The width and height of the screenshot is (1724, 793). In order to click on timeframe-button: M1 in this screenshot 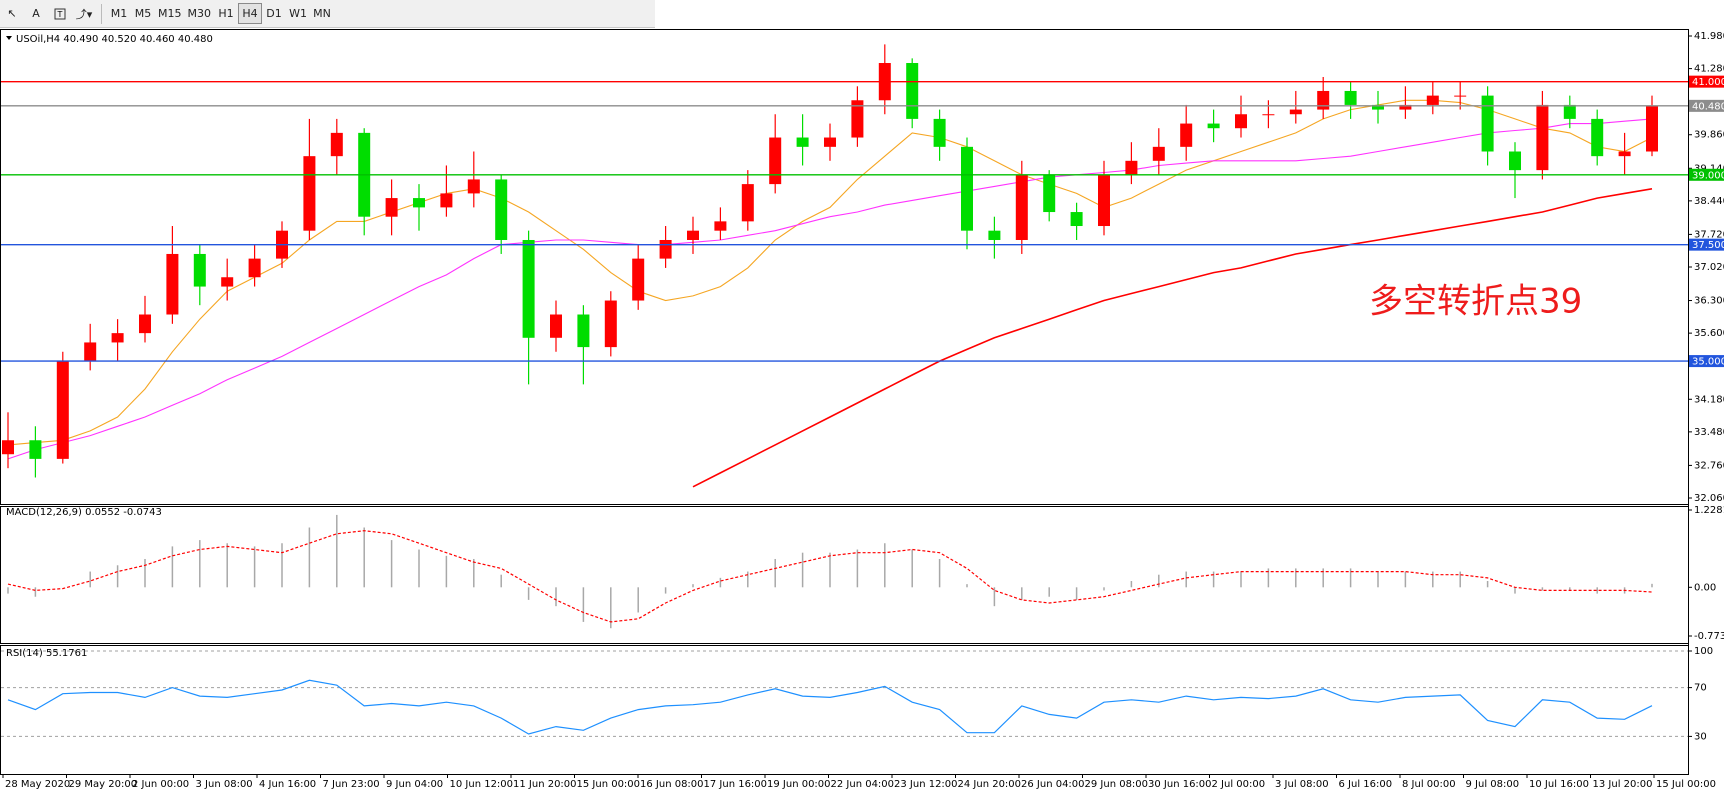, I will do `click(119, 13)`.